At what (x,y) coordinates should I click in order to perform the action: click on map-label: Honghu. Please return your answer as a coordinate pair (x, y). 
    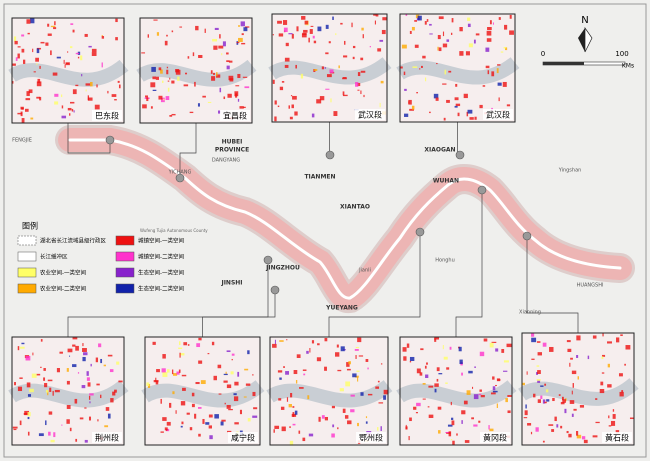
    Looking at the image, I should click on (445, 261).